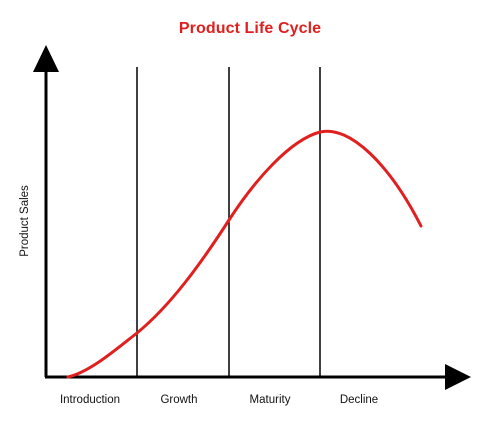 Image resolution: width=500 pixels, height=425 pixels. I want to click on y-axis-label: Product Sales, so click(25, 221).